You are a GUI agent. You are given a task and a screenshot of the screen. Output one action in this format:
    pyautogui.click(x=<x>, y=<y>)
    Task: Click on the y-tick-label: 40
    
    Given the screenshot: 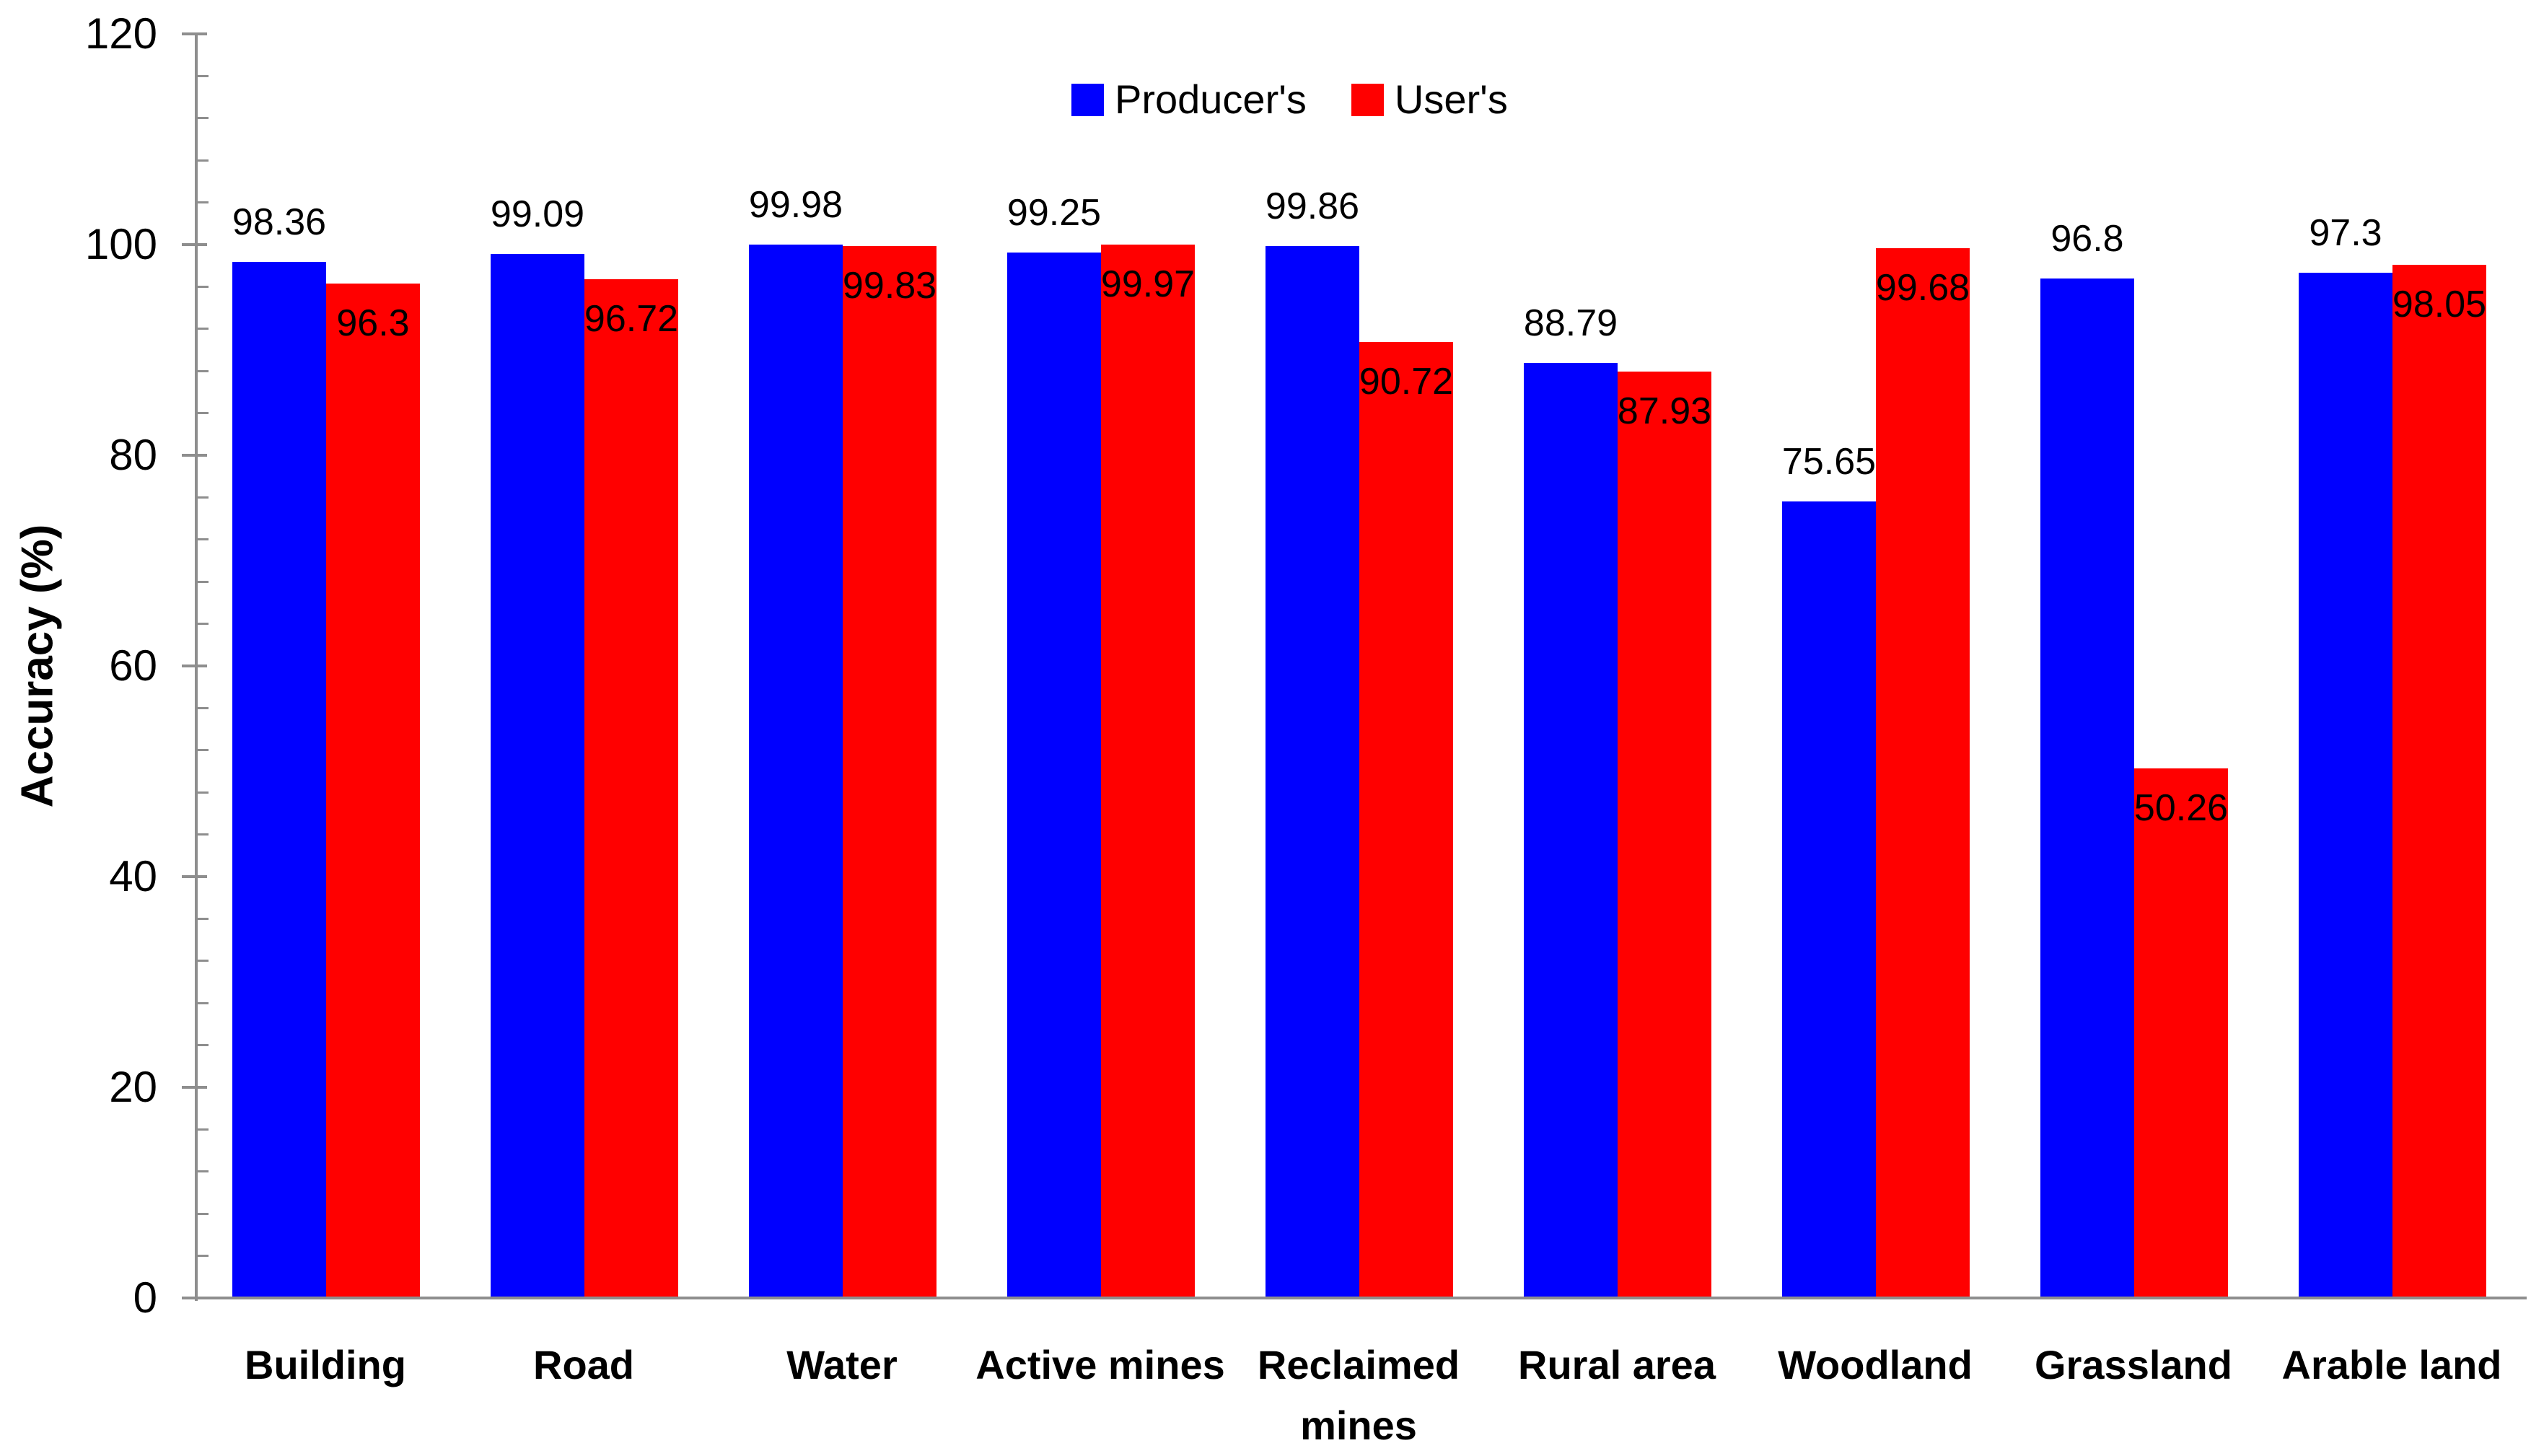 What is the action you would take?
    pyautogui.click(x=133, y=876)
    